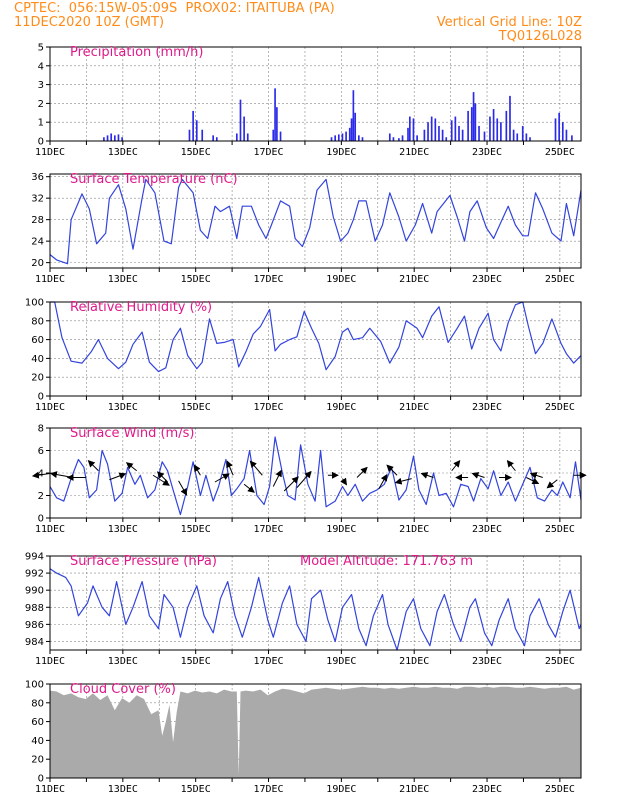  What do you see at coordinates (34, 608) in the screenshot?
I see `y-tick-label: 988` at bounding box center [34, 608].